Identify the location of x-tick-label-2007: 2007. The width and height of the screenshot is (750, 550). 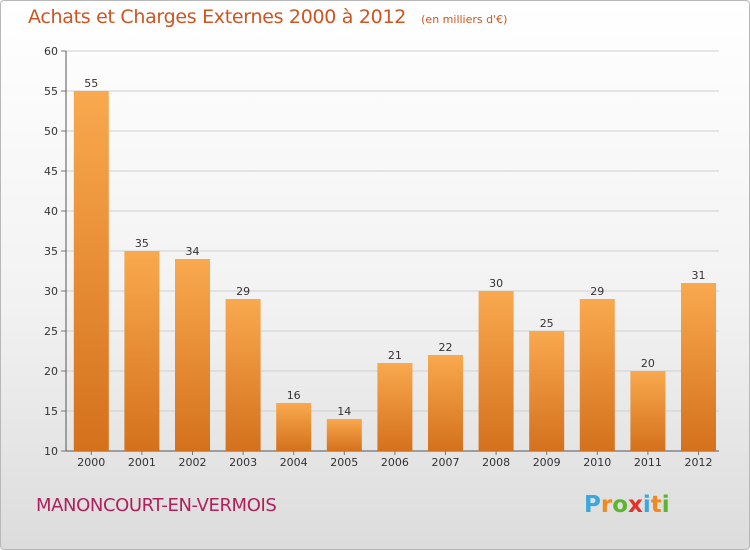
(446, 462).